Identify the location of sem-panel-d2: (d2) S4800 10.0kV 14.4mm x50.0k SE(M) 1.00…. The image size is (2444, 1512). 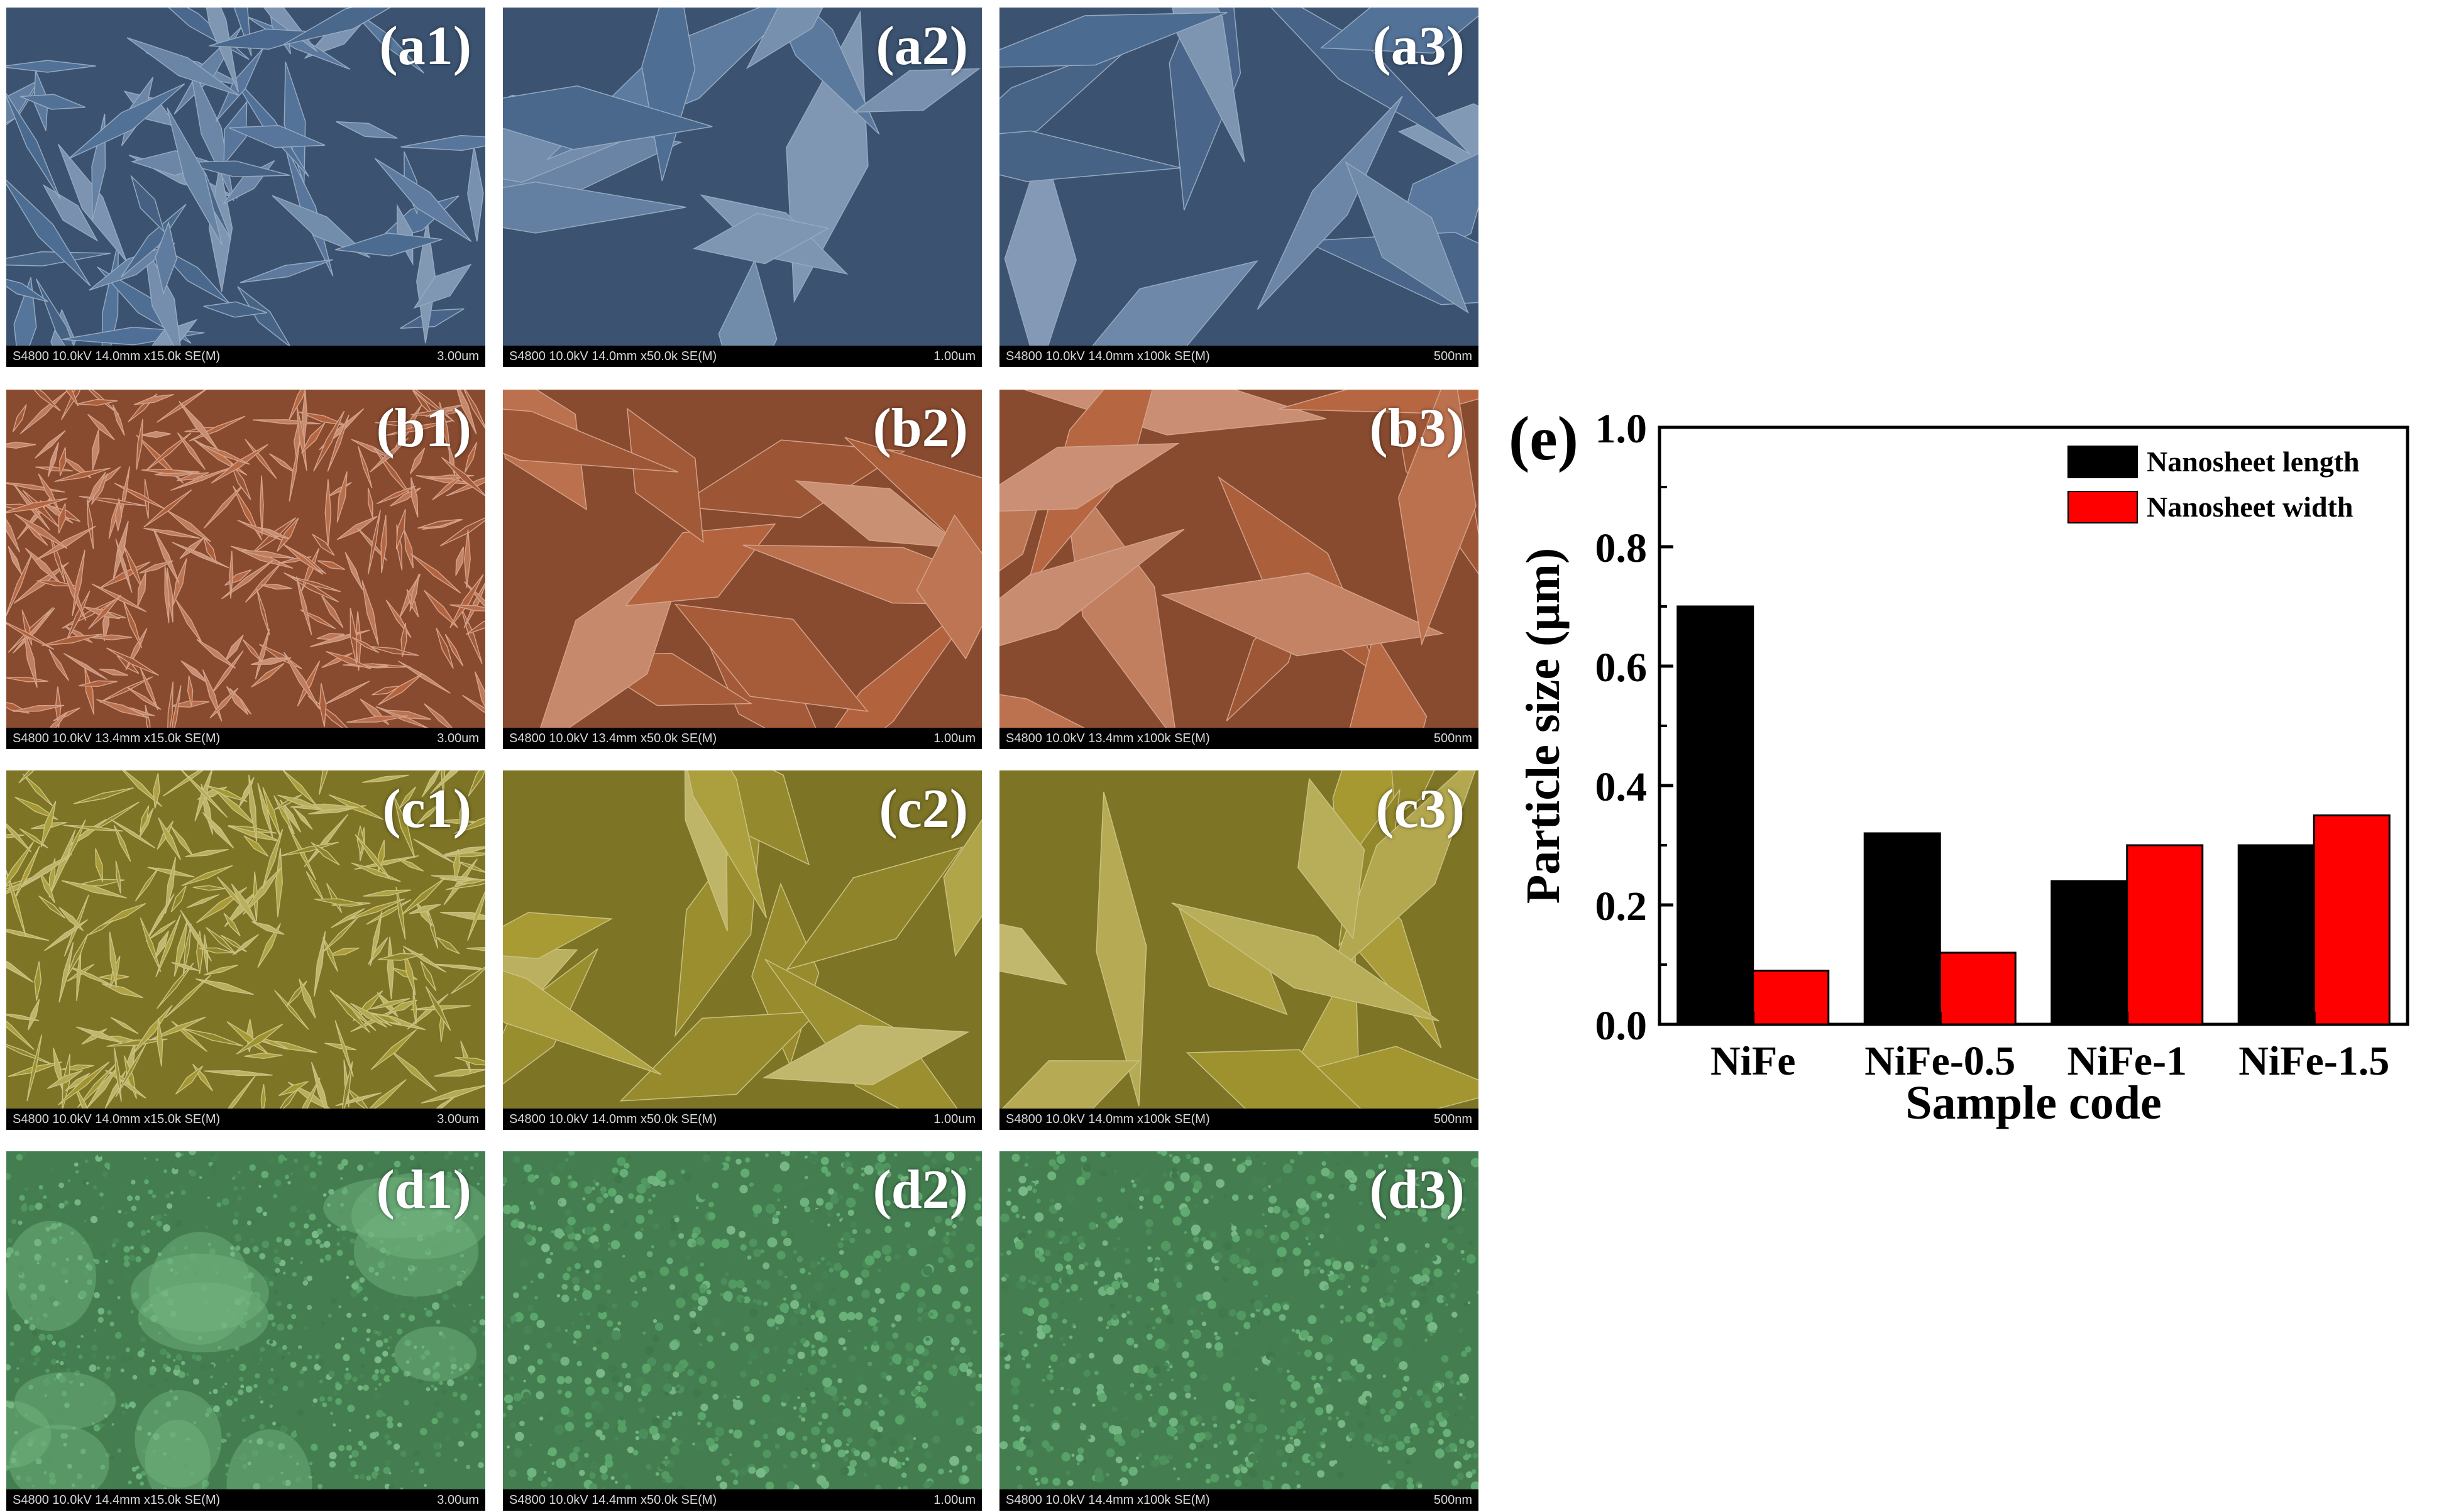
(742, 1331).